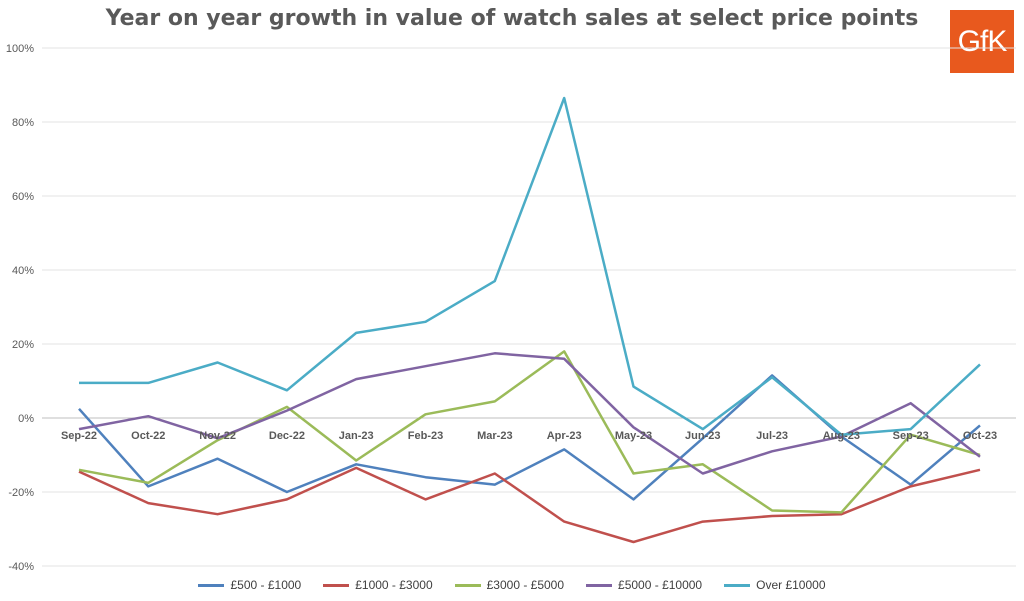  Describe the element at coordinates (702, 436) in the screenshot. I see `x-tick-label: Jun-23` at that location.